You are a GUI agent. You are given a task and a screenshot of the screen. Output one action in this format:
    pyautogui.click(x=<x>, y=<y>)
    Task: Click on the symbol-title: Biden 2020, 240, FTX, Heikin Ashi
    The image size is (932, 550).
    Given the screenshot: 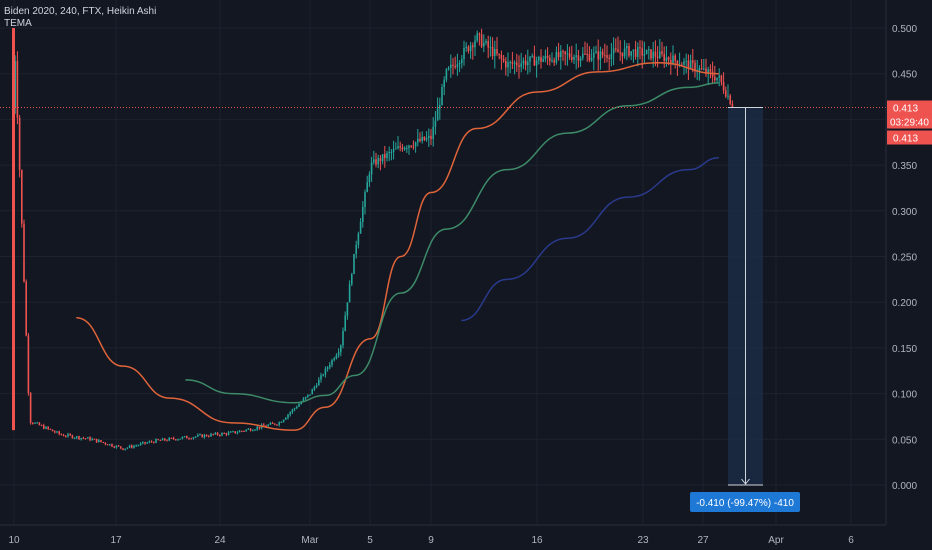 What is the action you would take?
    pyautogui.click(x=80, y=11)
    